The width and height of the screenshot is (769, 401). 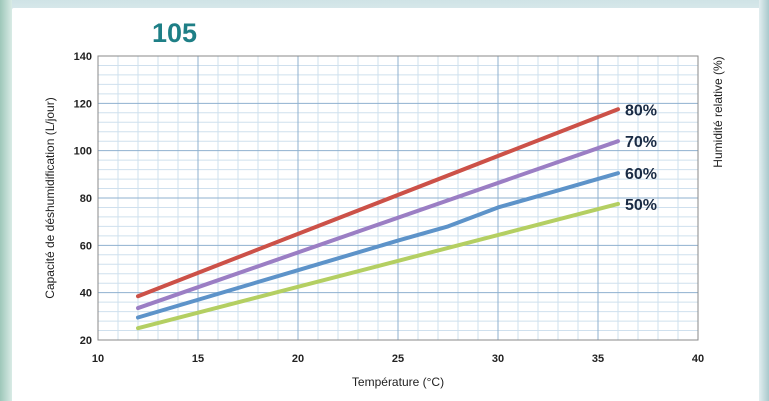 What do you see at coordinates (718, 111) in the screenshot?
I see `right-axis-title: Humidité relative (%)` at bounding box center [718, 111].